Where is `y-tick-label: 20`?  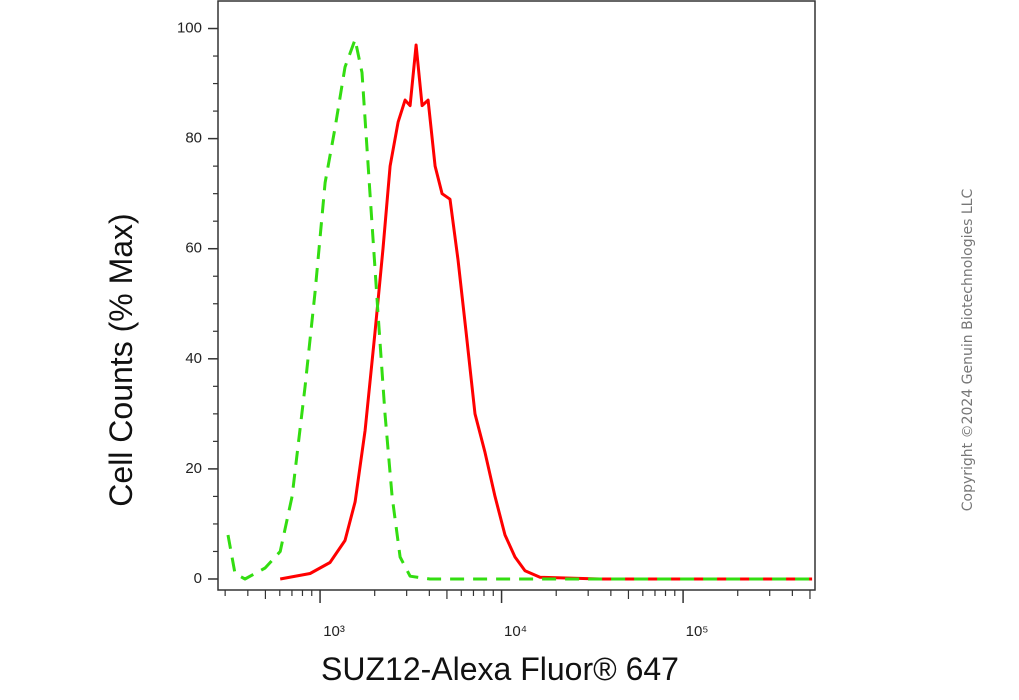 y-tick-label: 20 is located at coordinates (193, 468).